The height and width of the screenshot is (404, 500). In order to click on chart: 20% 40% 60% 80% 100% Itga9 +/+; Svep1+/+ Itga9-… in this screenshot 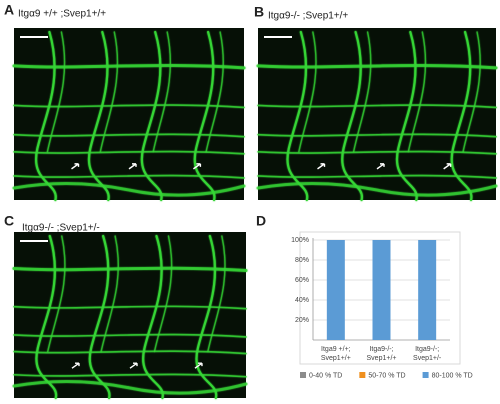, I will do `click(382, 305)`.